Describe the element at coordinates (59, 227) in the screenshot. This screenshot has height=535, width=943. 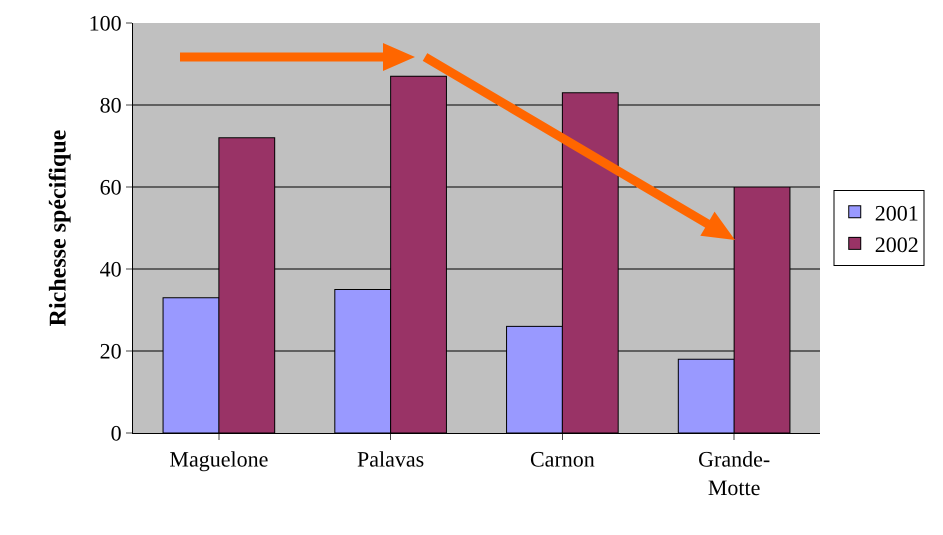
I see `y-axis-title: Richesse spécifique` at that location.